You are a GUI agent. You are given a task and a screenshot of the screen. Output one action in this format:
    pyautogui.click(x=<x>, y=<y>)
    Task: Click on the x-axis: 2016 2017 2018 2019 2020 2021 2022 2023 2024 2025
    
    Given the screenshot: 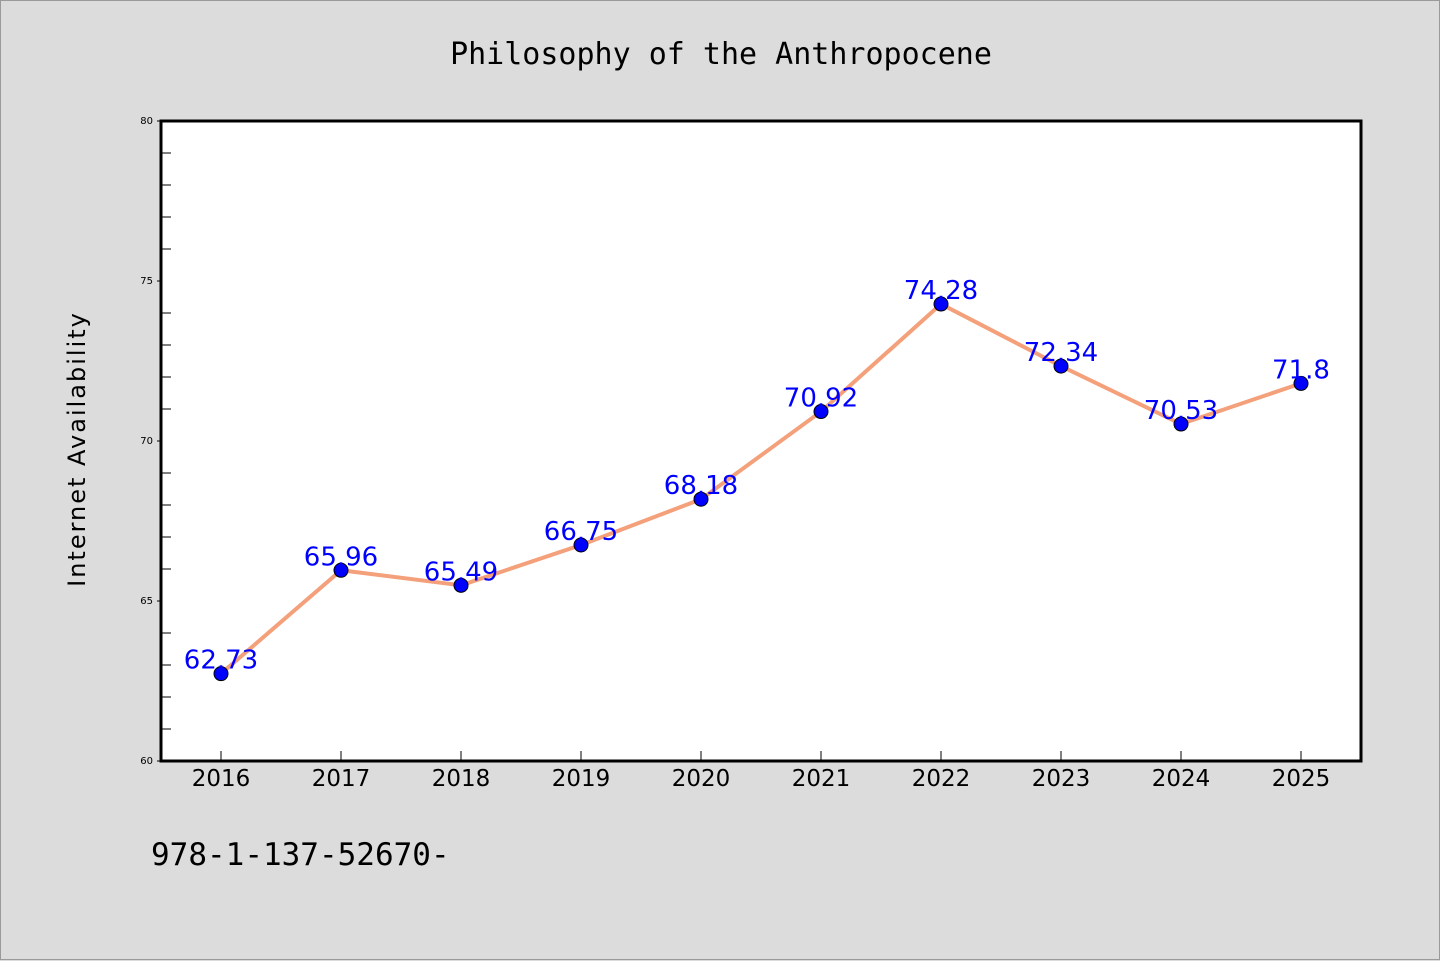 What is the action you would take?
    pyautogui.click(x=761, y=771)
    